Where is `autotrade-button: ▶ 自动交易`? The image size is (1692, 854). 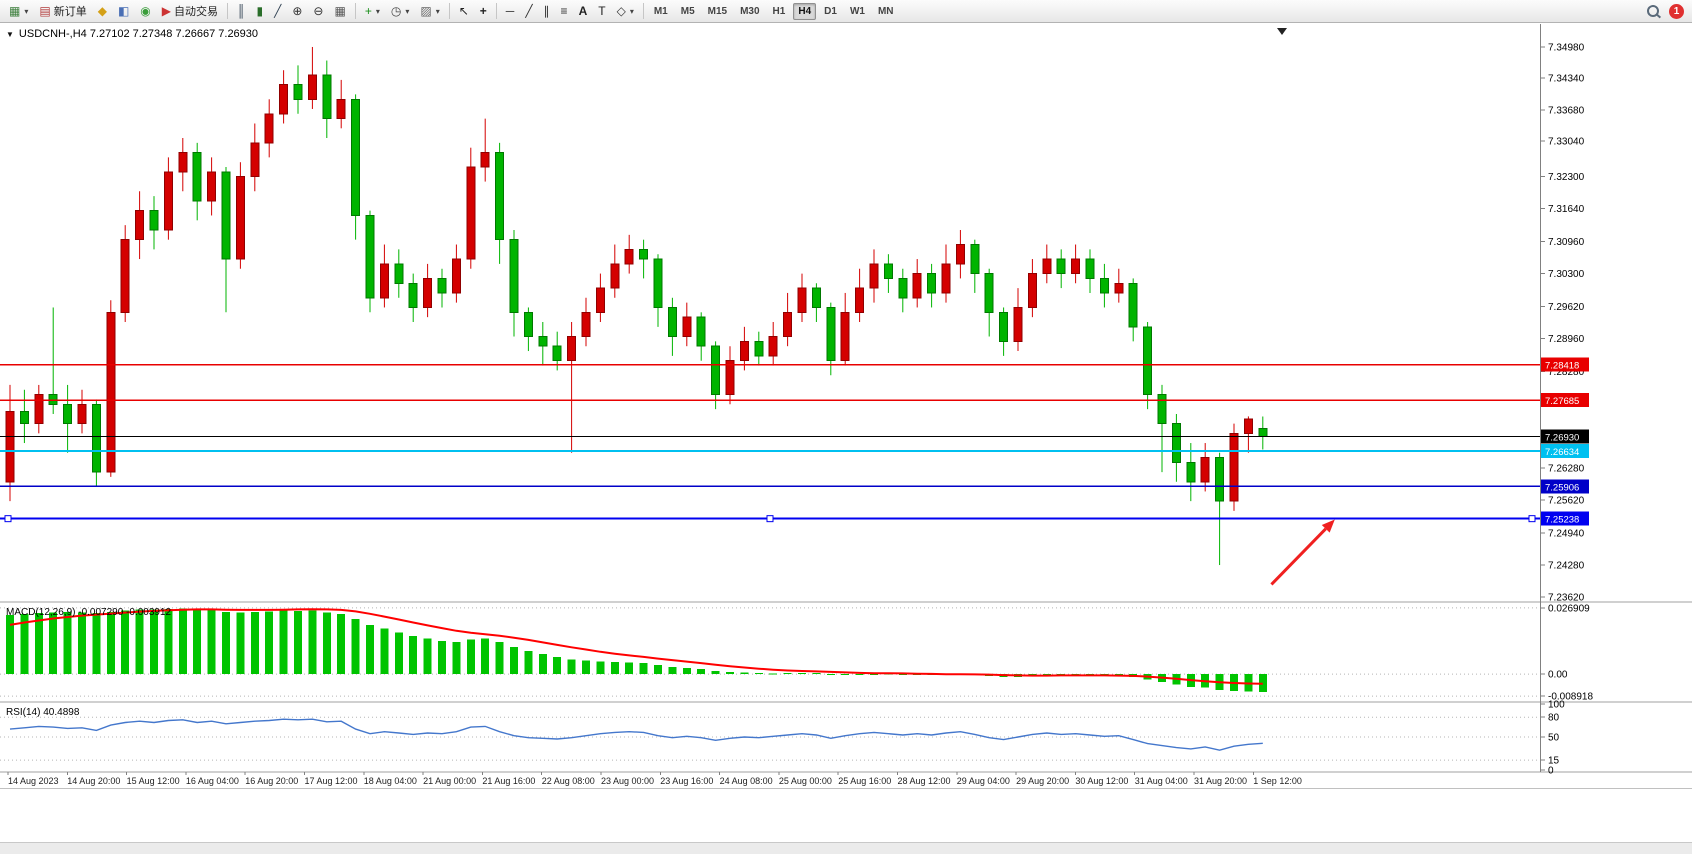
autotrade-button: ▶ 自动交易 is located at coordinates (190, 11).